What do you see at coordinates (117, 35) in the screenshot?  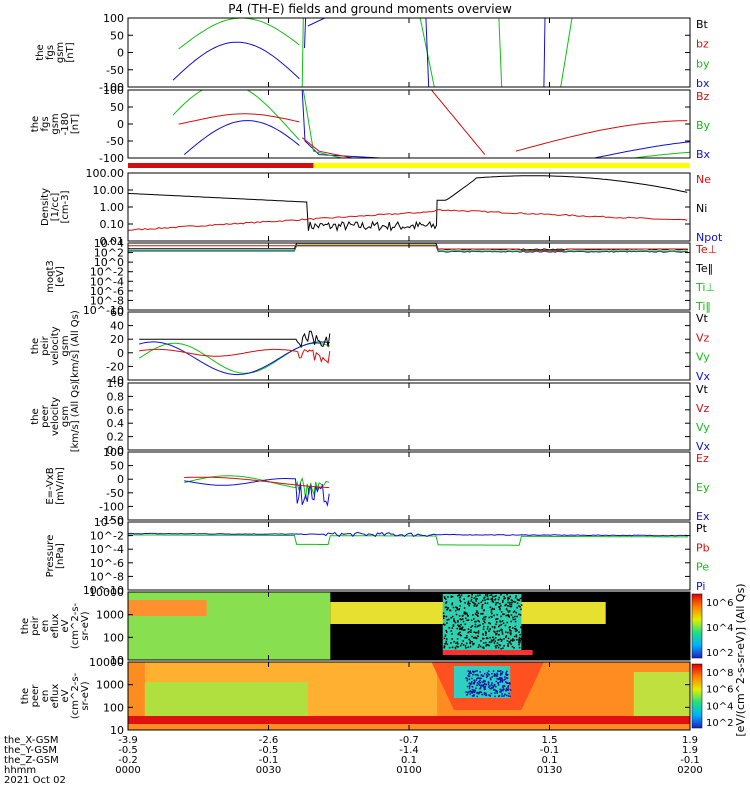 I see `y-tick-label: 50` at bounding box center [117, 35].